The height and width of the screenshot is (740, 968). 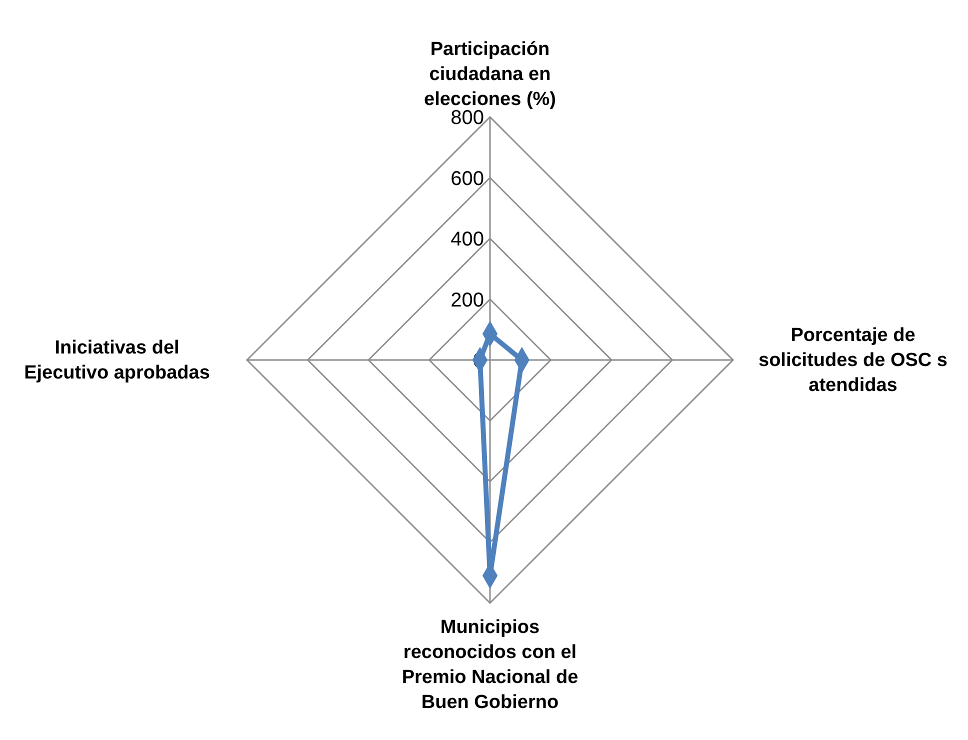 I want to click on y-tick-label: 800, so click(x=467, y=118).